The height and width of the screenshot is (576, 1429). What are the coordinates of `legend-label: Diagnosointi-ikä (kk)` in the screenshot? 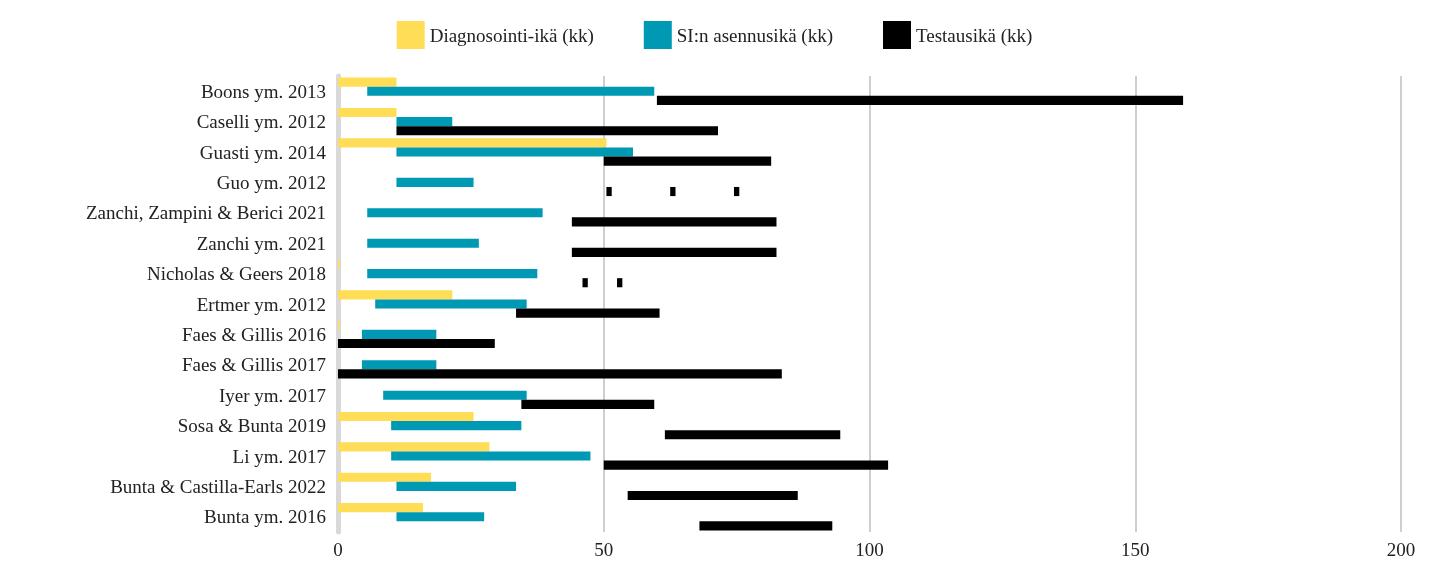 It's located at (511, 35).